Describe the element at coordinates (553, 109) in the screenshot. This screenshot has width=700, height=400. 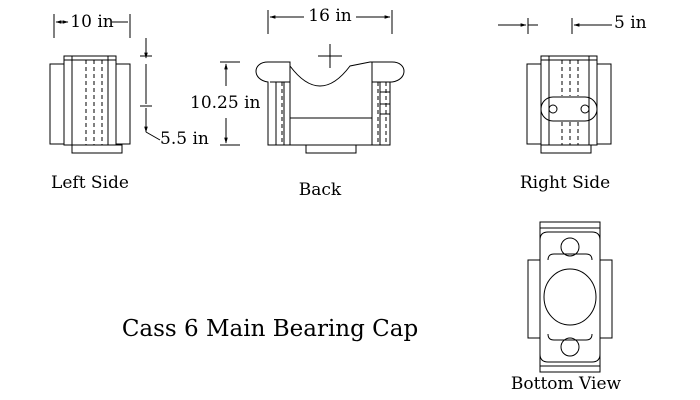
I see `bolt-hole-left` at that location.